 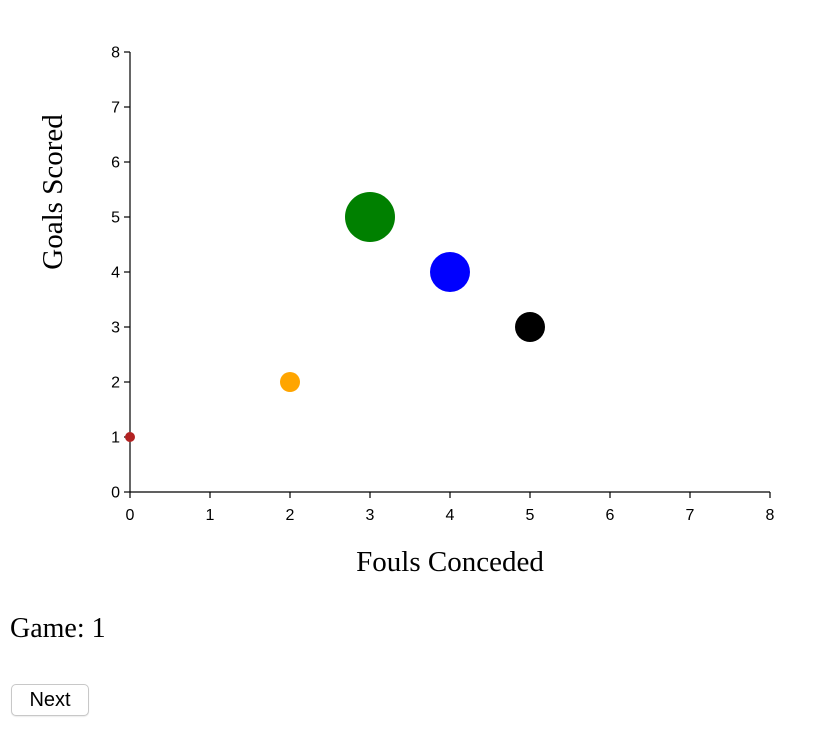 What do you see at coordinates (610, 515) in the screenshot?
I see `x-tick-label-6: 6` at bounding box center [610, 515].